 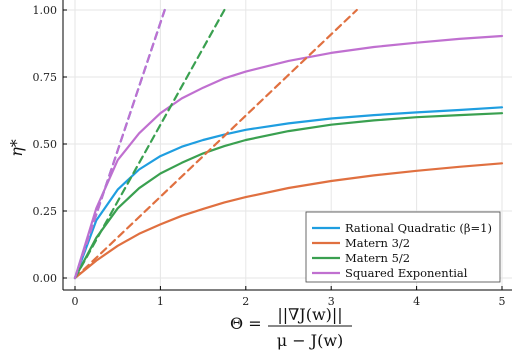 What do you see at coordinates (16, 148) in the screenshot?
I see `y-axis-label: η*` at bounding box center [16, 148].